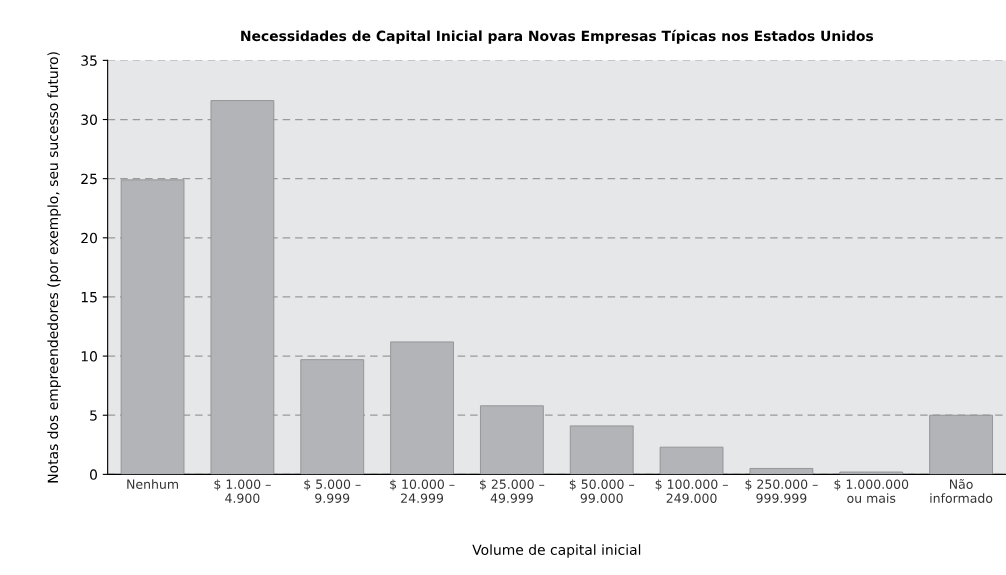 This screenshot has height=575, width=1006. What do you see at coordinates (781, 491) in the screenshot?
I see `x-tick-label: $ 250.000 – 999.999` at bounding box center [781, 491].